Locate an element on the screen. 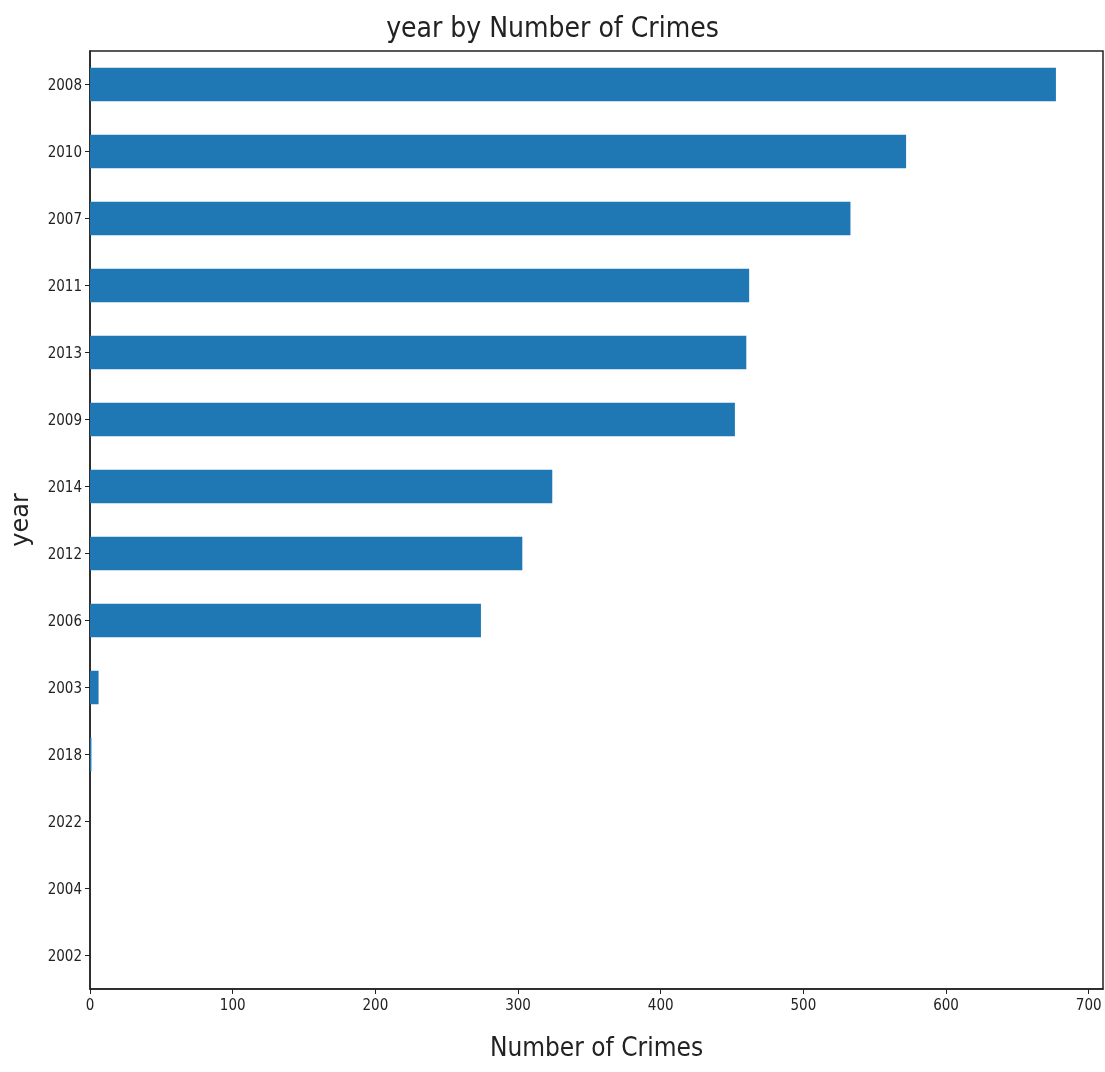 This screenshot has height=1072, width=1105. x-tick-label: 0 is located at coordinates (90, 1004).